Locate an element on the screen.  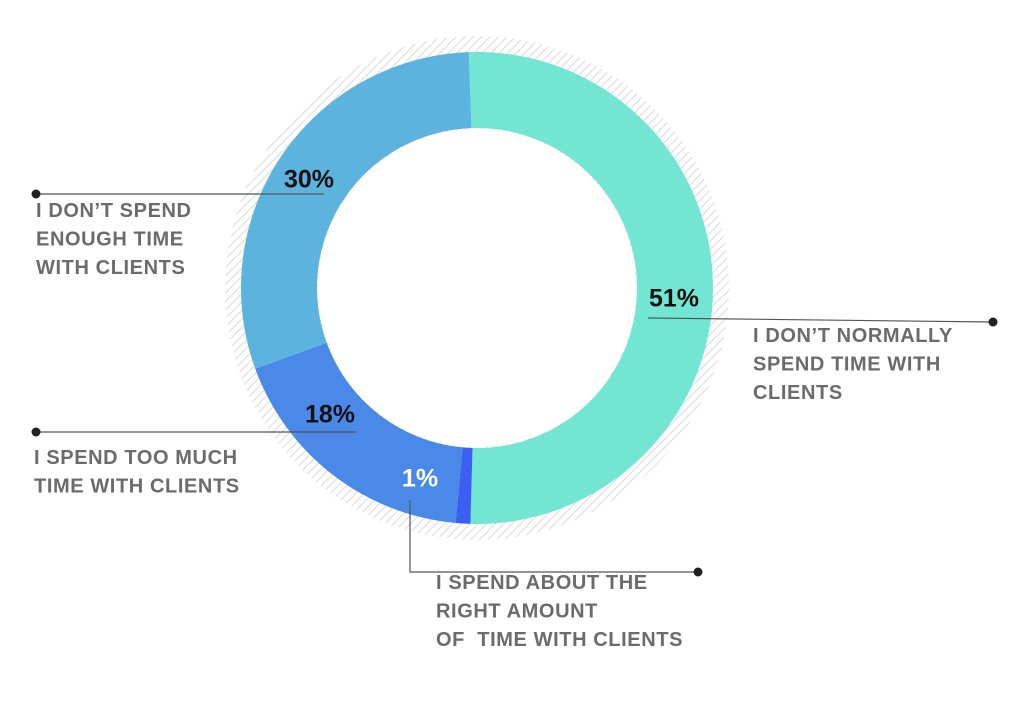
category-label-line: WITH CLIENTS is located at coordinates (110, 268).